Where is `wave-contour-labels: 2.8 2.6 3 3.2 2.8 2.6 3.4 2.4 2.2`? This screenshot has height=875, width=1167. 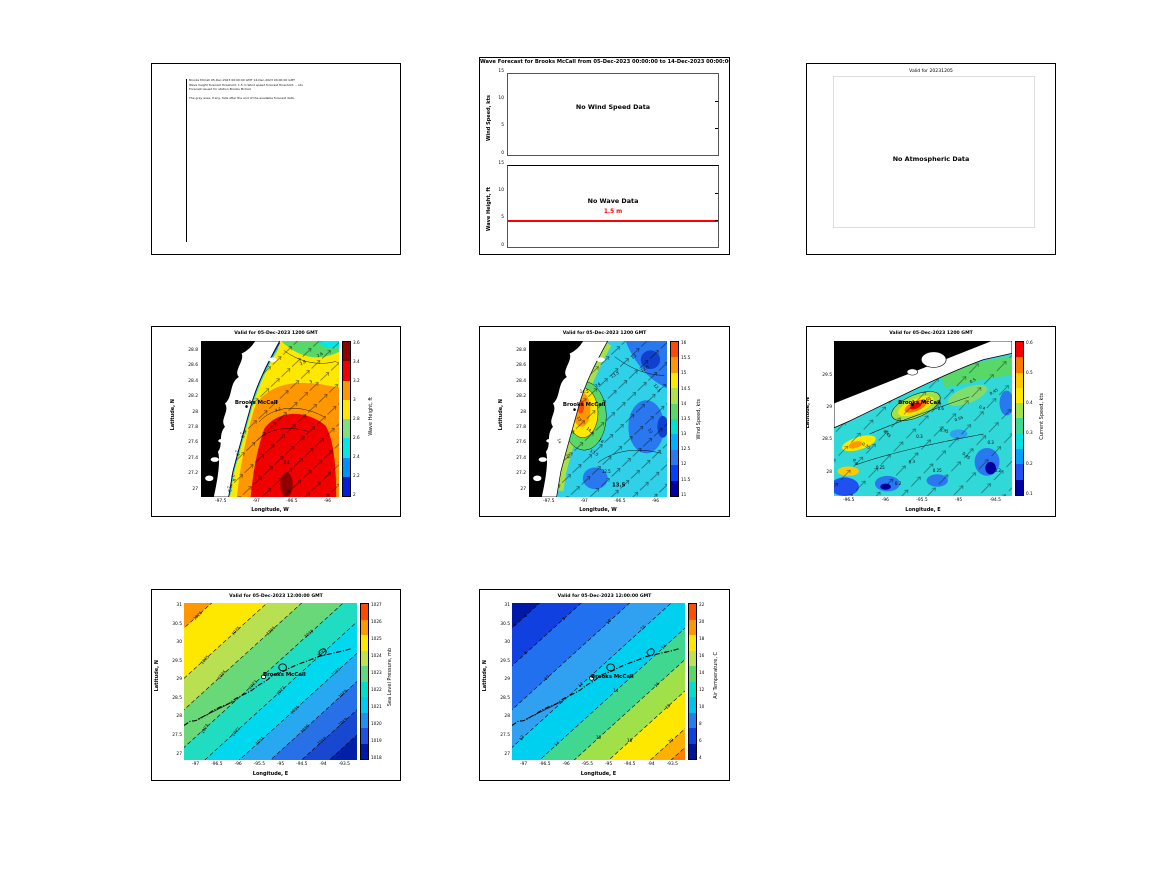
wave-contour-labels: 2.8 2.6 3 3.2 2.8 2.6 3.4 2.4 2.2 is located at coordinates (274, 421).